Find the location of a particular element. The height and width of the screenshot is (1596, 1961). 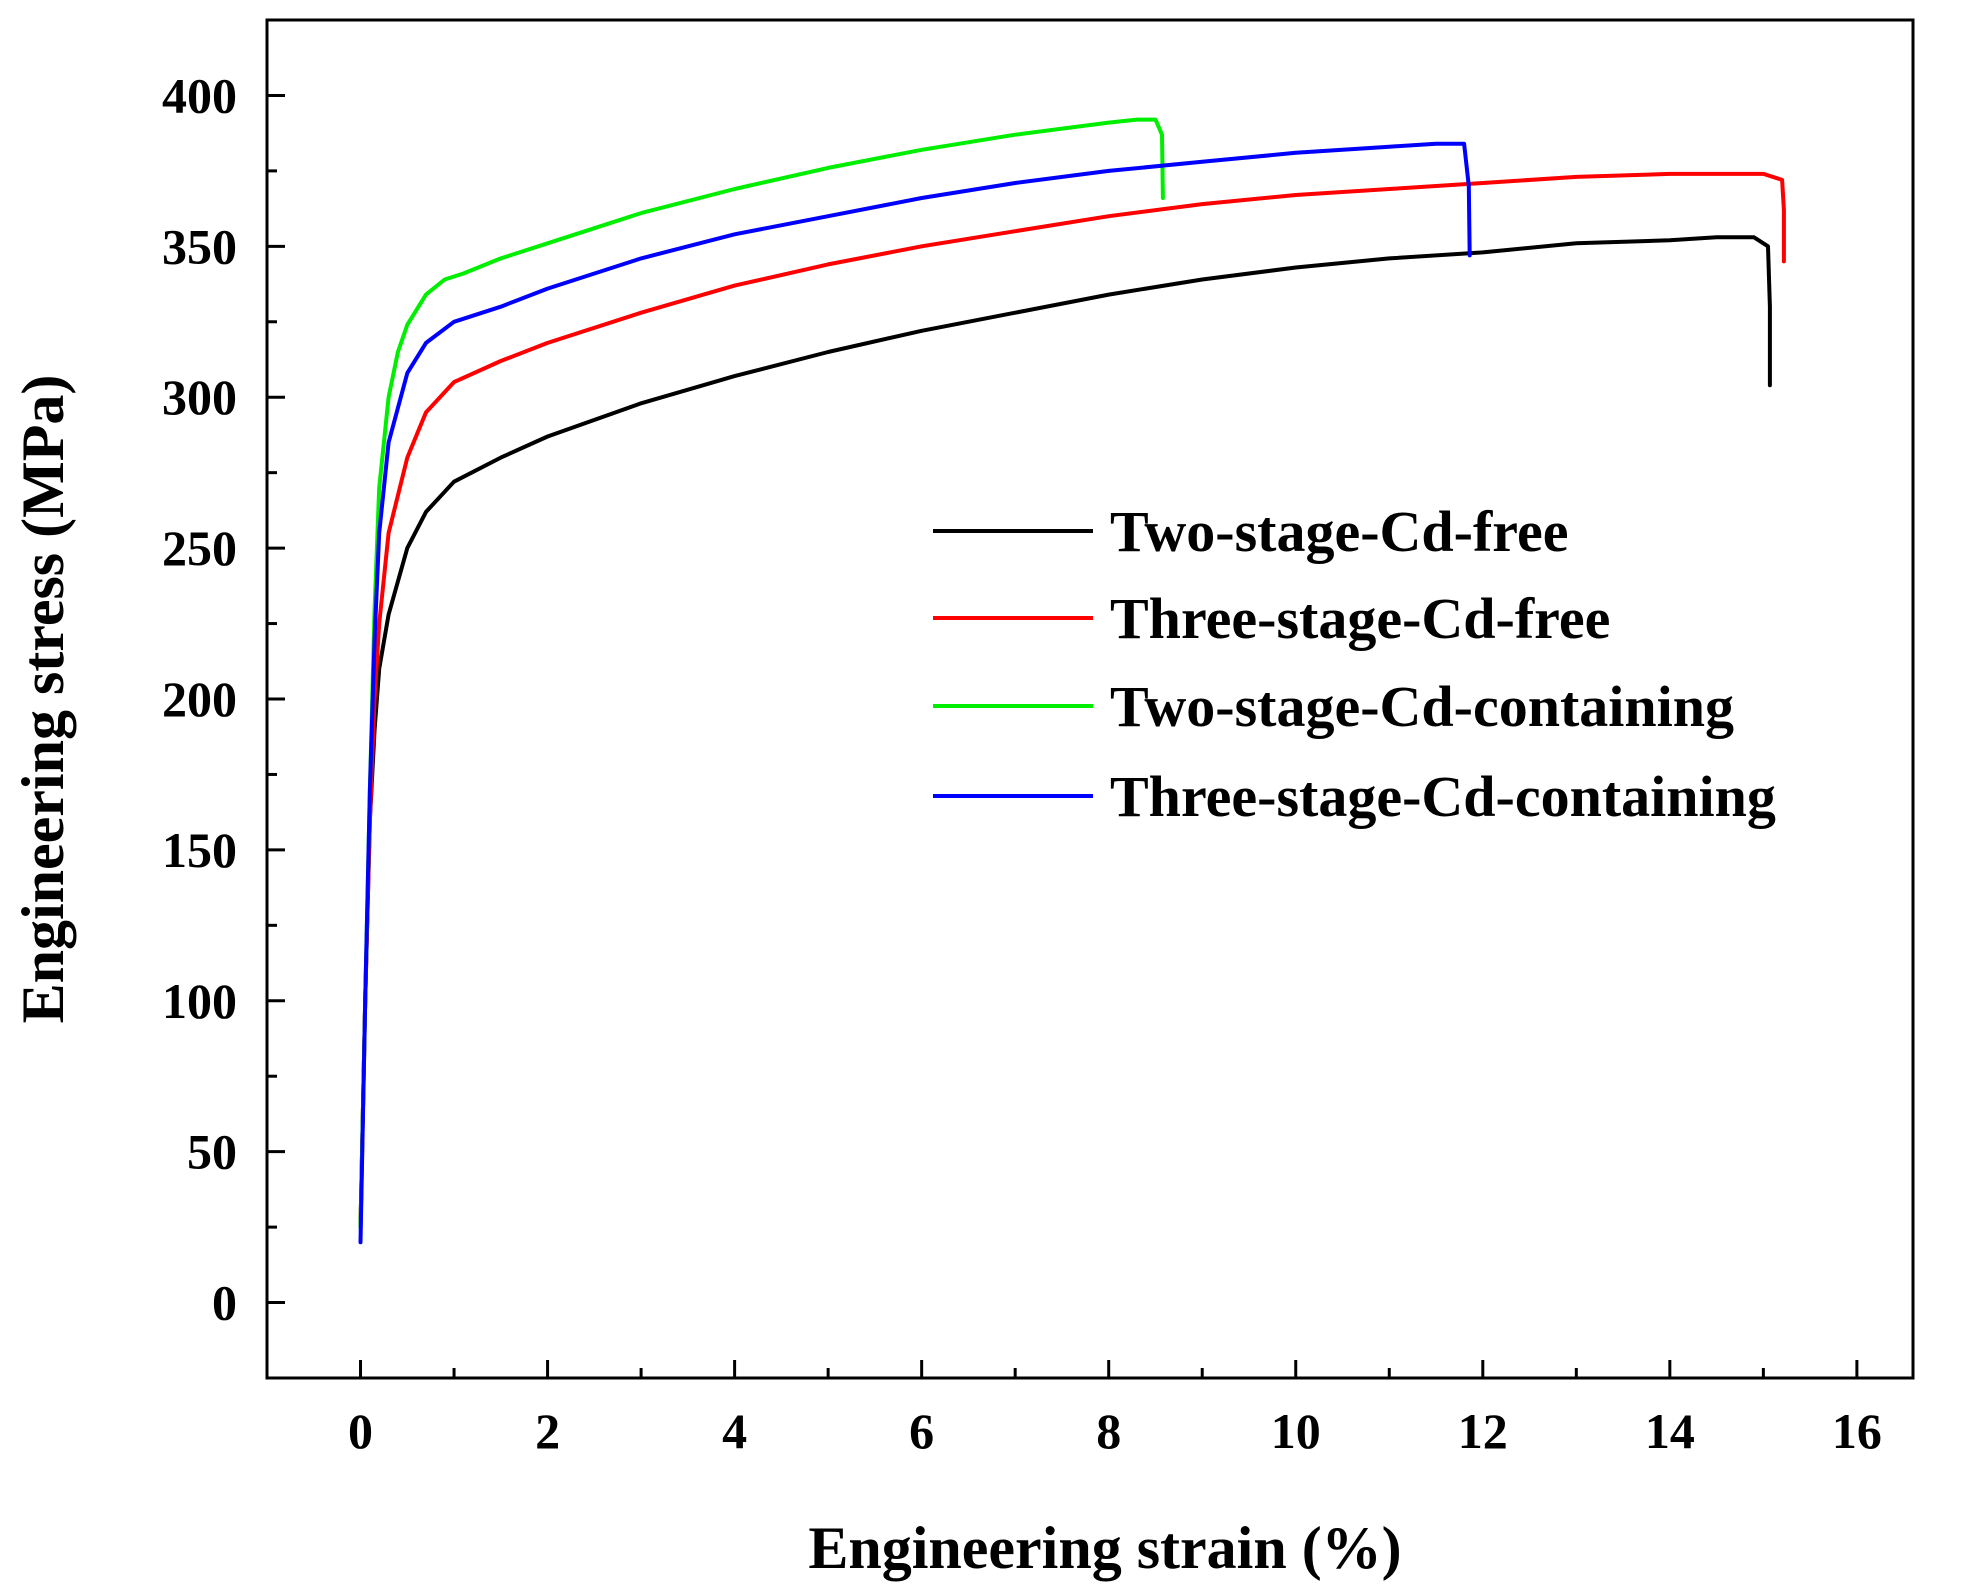

legend-label-two-stage-cd-containing: Two-stage-Cd-containing is located at coordinates (1422, 706).